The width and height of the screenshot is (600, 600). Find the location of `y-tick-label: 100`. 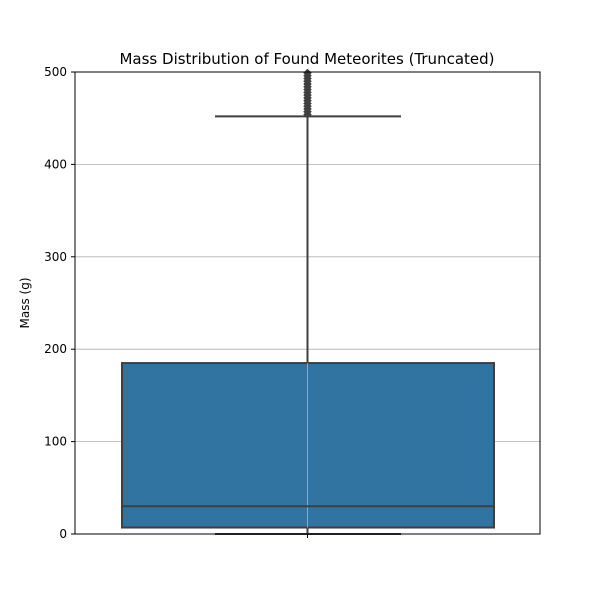

y-tick-label: 100 is located at coordinates (55, 442).